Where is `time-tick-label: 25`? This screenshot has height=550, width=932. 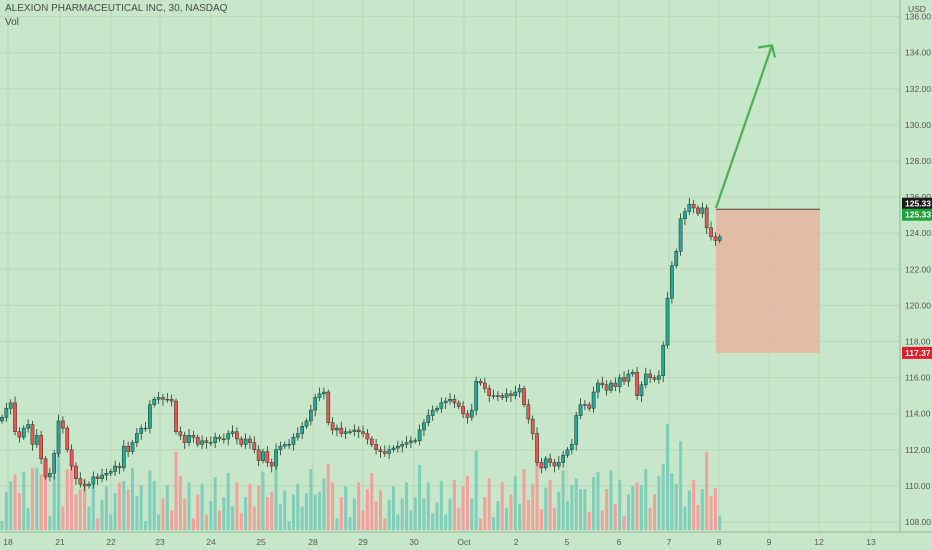
time-tick-label: 25 is located at coordinates (261, 542).